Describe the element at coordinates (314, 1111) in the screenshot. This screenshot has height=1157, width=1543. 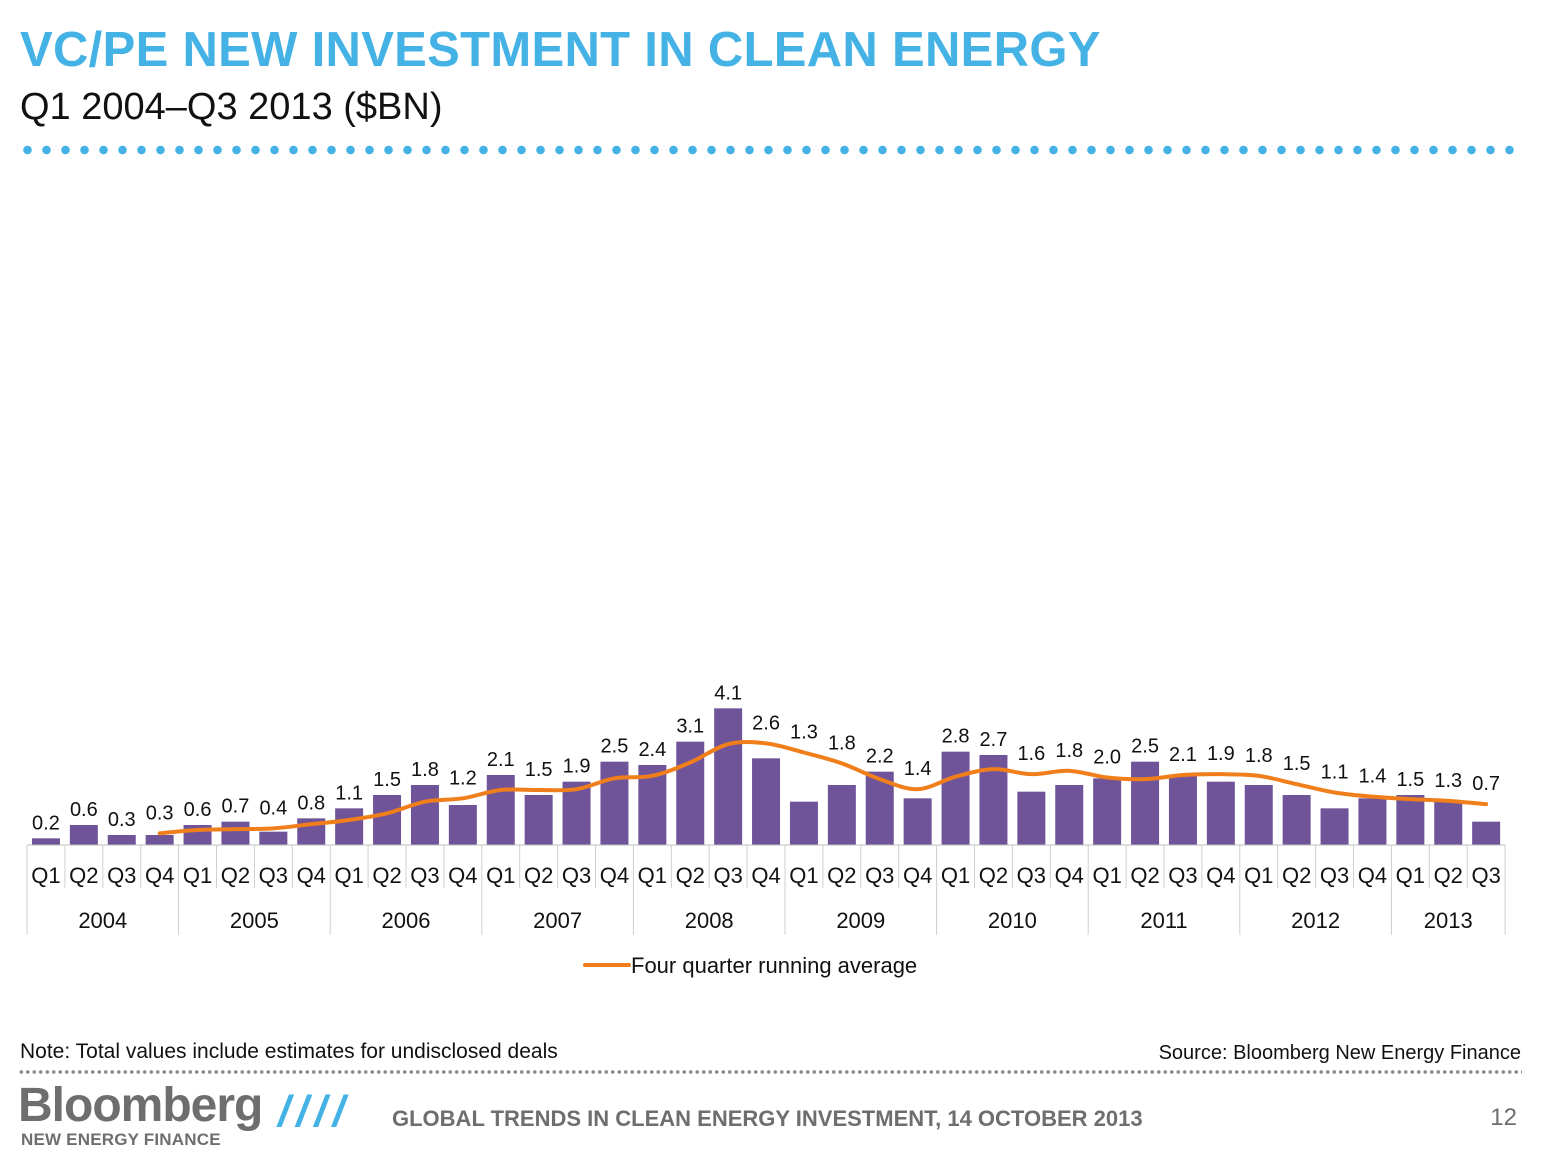
I see `slashes-decoration: ////` at that location.